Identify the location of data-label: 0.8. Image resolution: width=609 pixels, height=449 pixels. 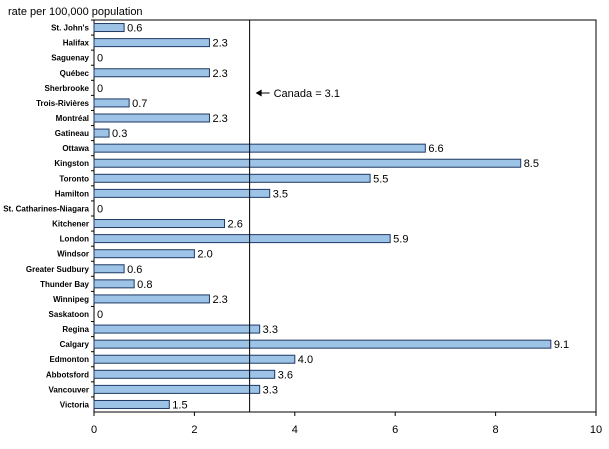
(144, 285).